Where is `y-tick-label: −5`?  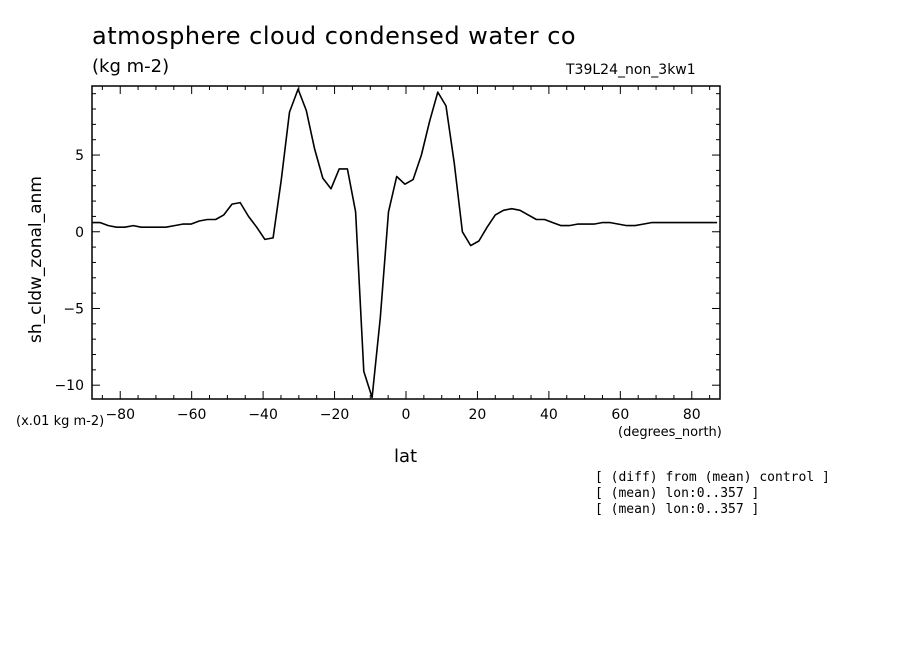
y-tick-label: −5 is located at coordinates (73, 309).